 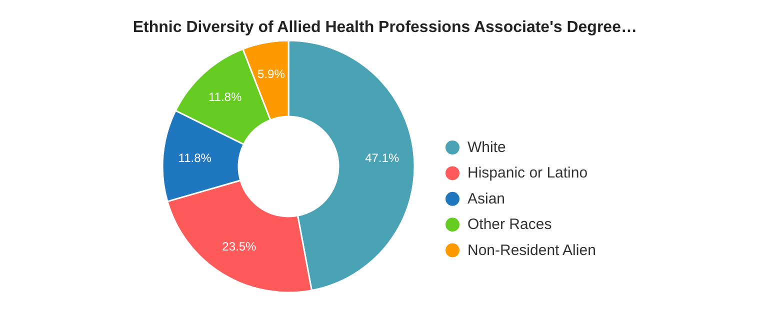 I want to click on legend-label: Hispanic or Latino, so click(x=528, y=173).